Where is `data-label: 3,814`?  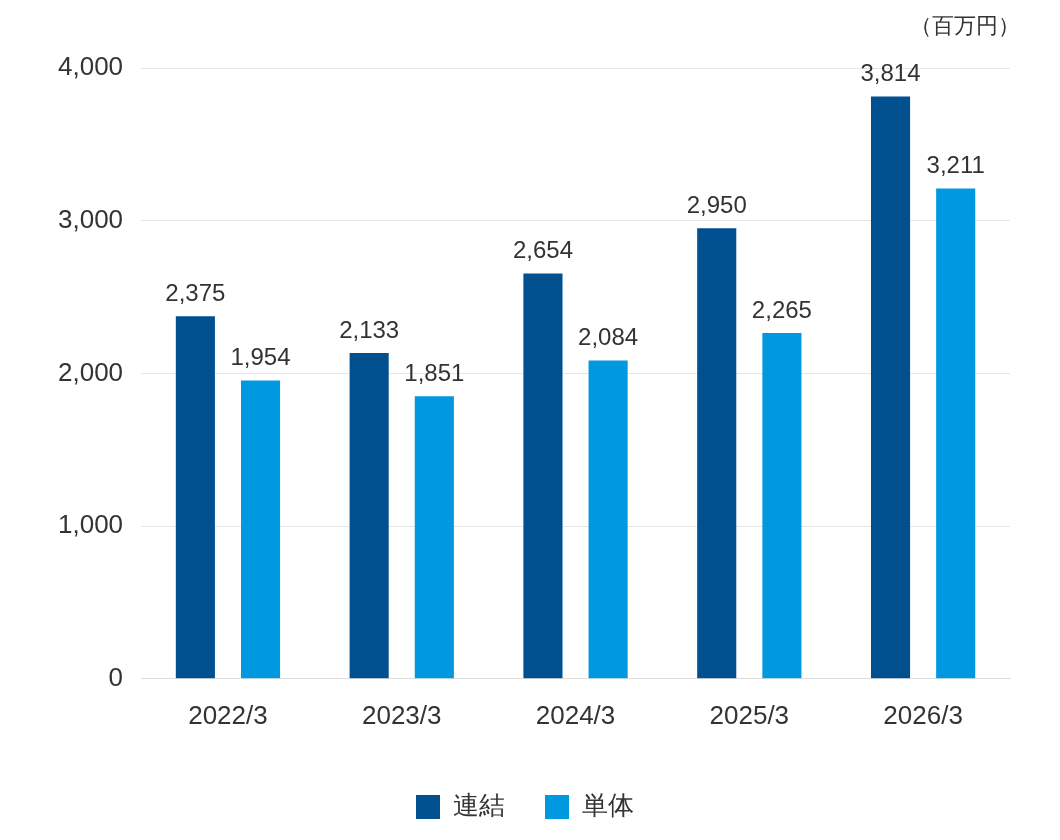 data-label: 3,814 is located at coordinates (890, 73).